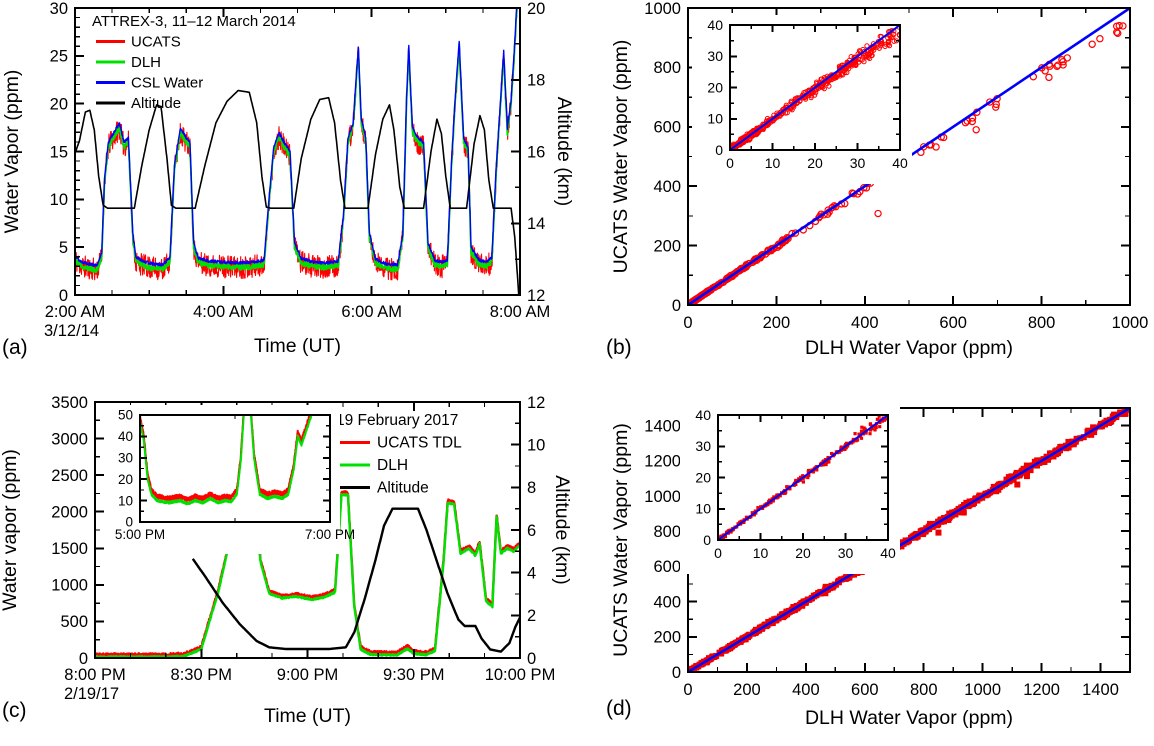  I want to click on svg-text: 18, so click(536, 81).